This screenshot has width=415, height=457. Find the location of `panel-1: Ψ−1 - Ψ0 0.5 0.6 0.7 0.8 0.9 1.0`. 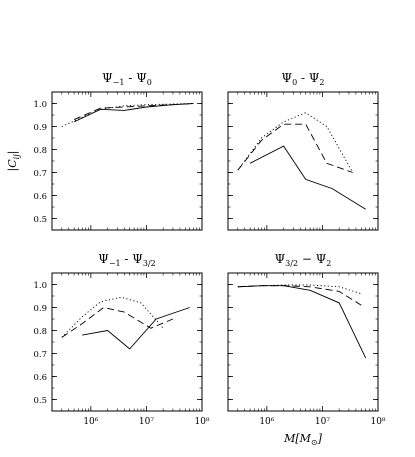

panel-1: Ψ−1 - Ψ0 0.5 0.6 0.7 0.8 0.9 1.0 is located at coordinates (118, 151).